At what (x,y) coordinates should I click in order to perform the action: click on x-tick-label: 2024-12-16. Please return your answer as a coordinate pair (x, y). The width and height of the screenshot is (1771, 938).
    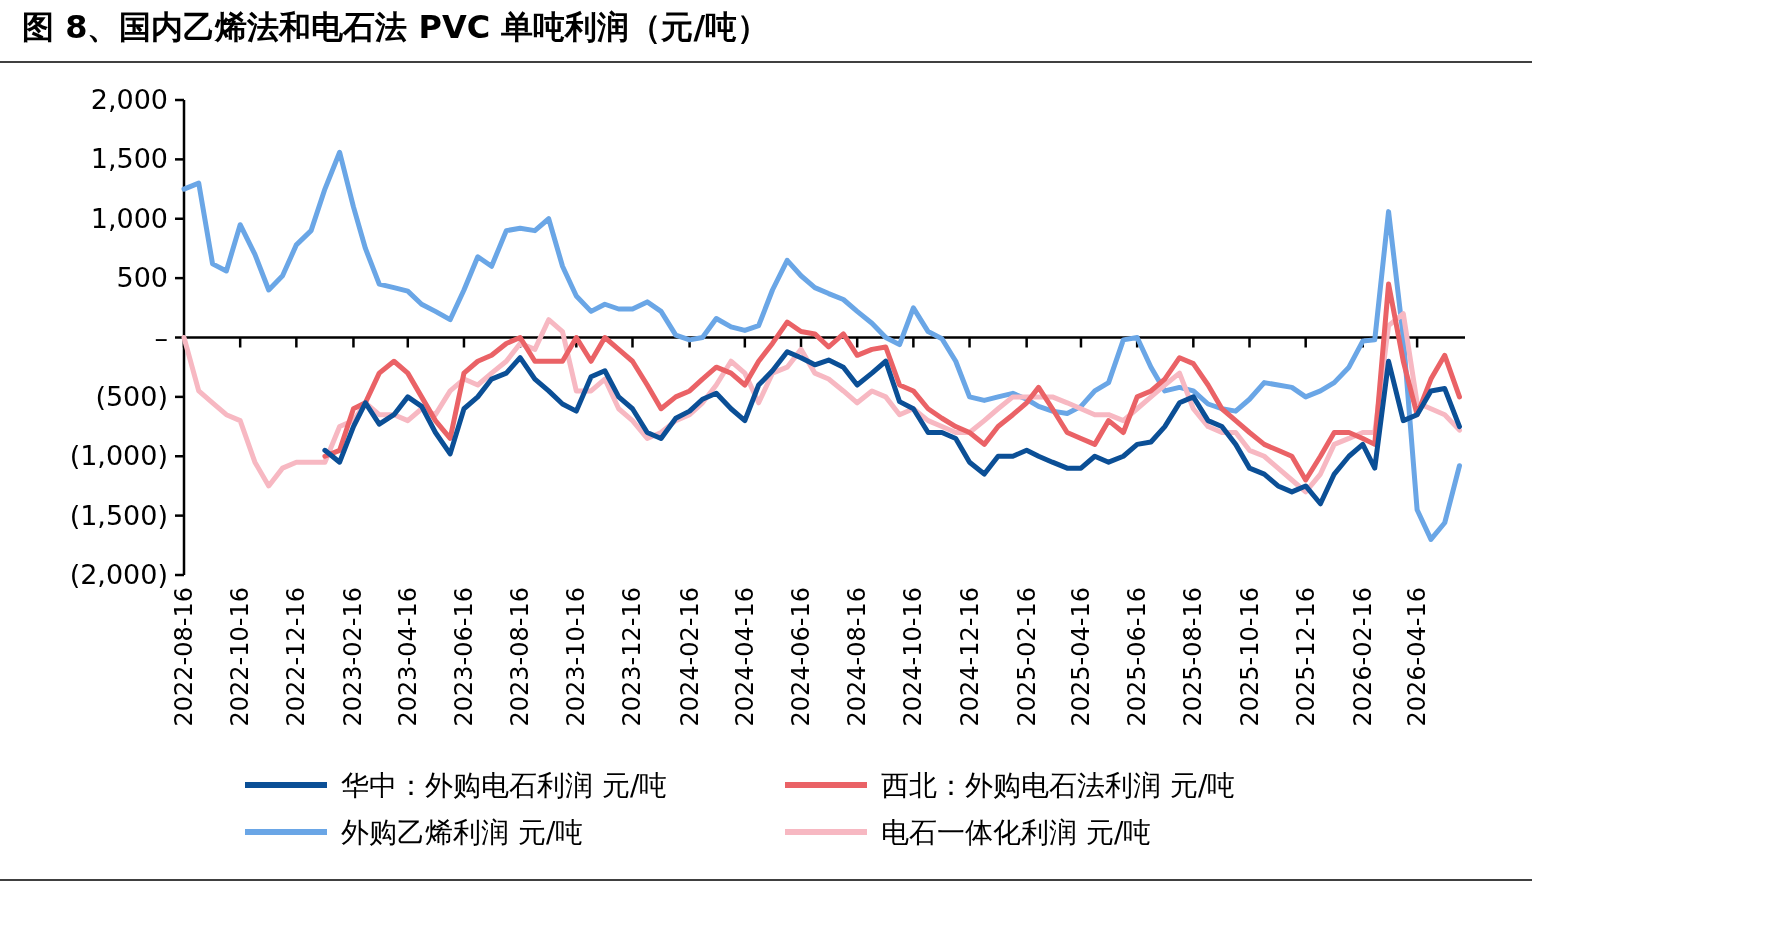
    Looking at the image, I should click on (969, 657).